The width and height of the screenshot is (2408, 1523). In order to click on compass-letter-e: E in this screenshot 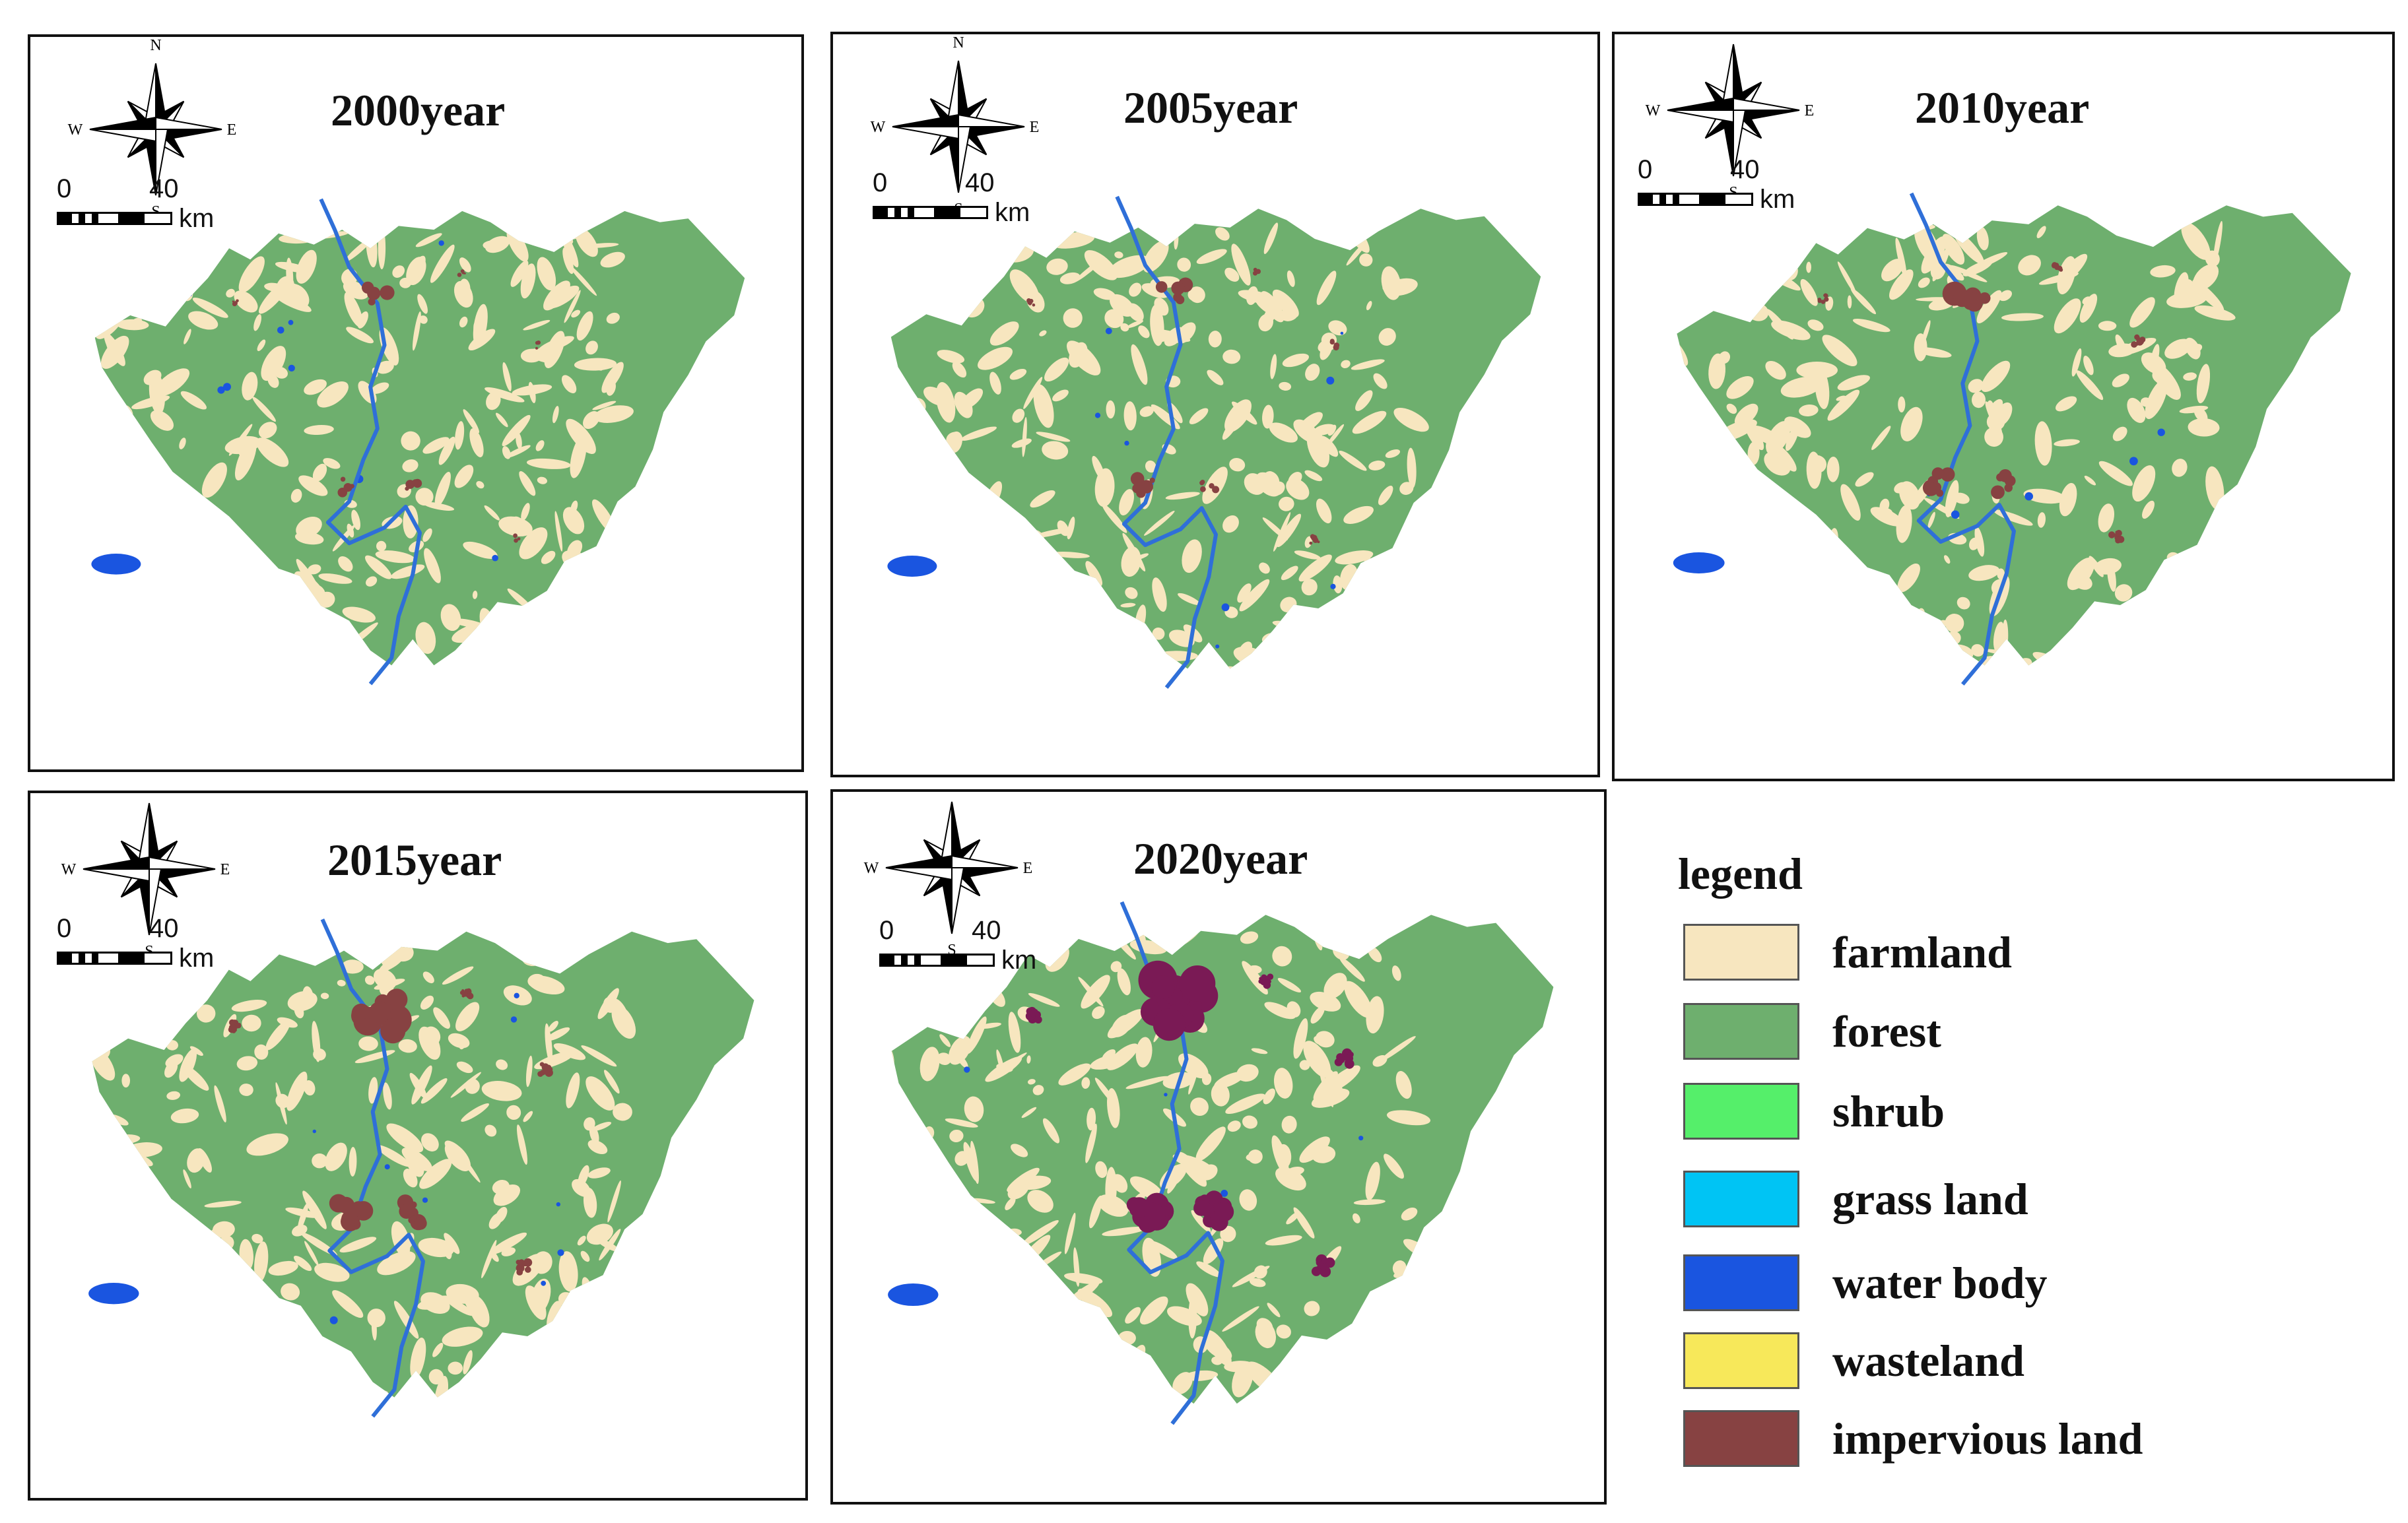, I will do `click(1035, 127)`.